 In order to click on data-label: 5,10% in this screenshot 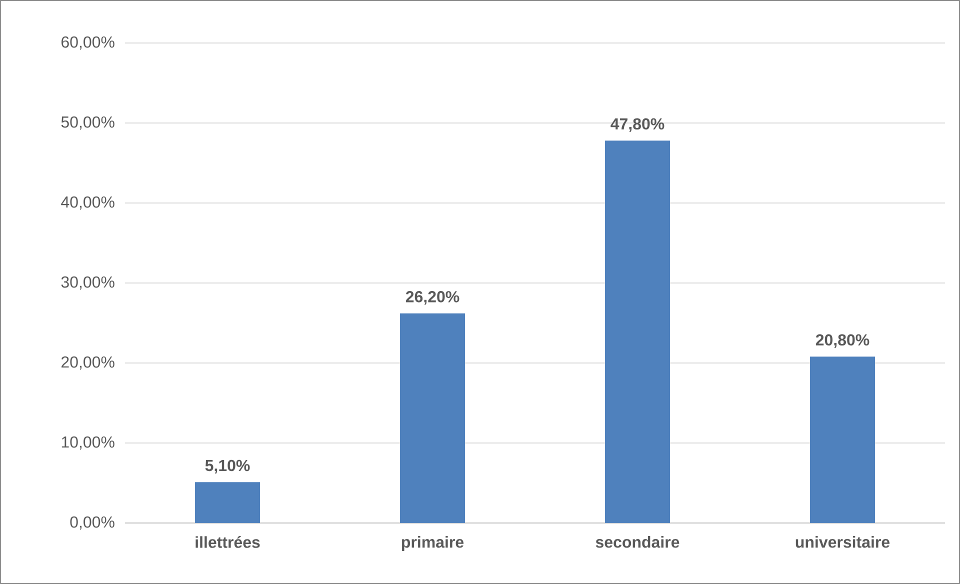, I will do `click(227, 467)`.